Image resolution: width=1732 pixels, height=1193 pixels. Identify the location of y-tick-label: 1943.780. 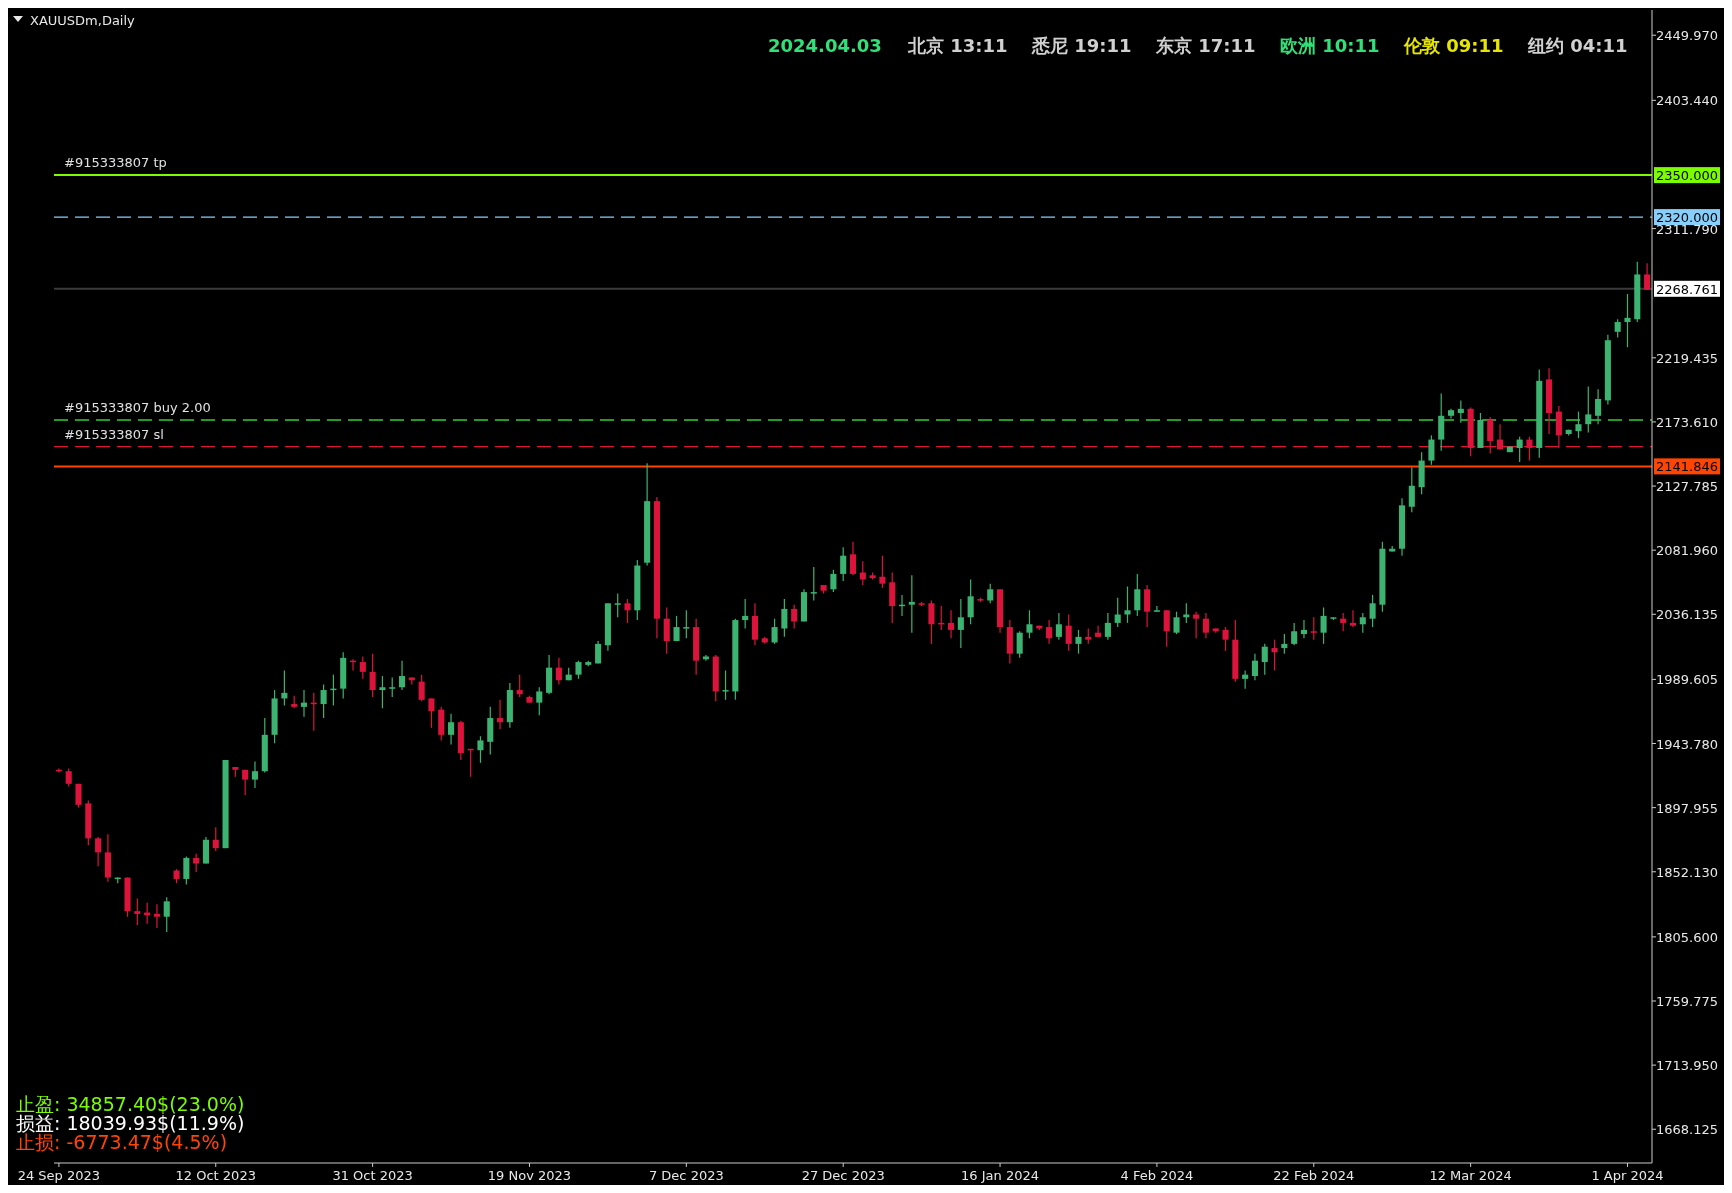
(1687, 744).